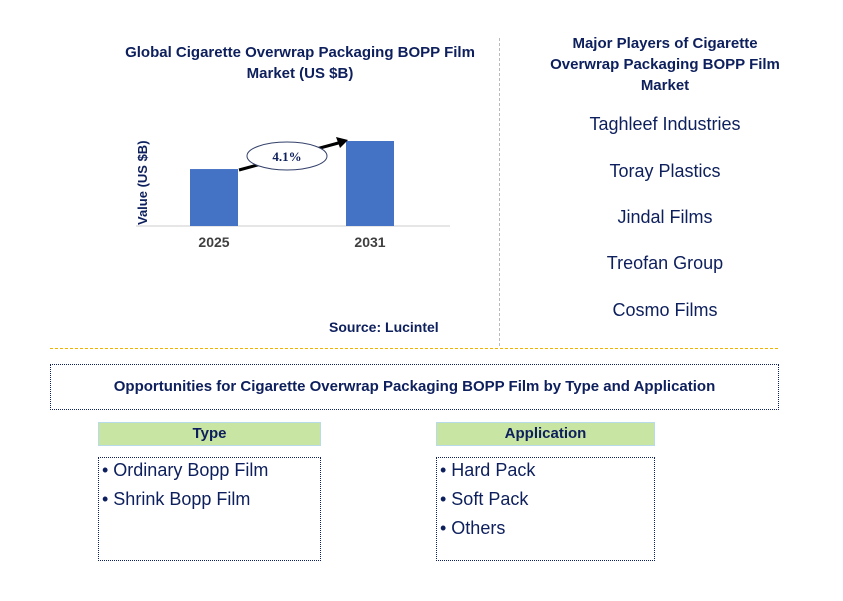 The width and height of the screenshot is (843, 601). What do you see at coordinates (214, 197) in the screenshot?
I see `bar-2025` at bounding box center [214, 197].